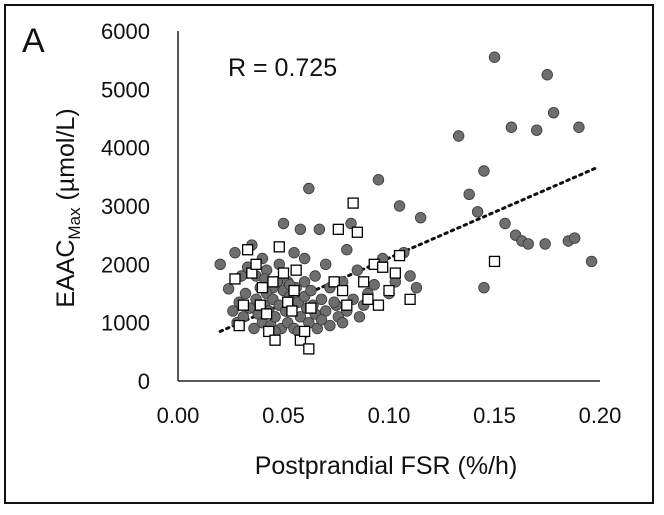  Describe the element at coordinates (66, 274) in the screenshot. I see `y-axis-title-main: EAAC` at that location.